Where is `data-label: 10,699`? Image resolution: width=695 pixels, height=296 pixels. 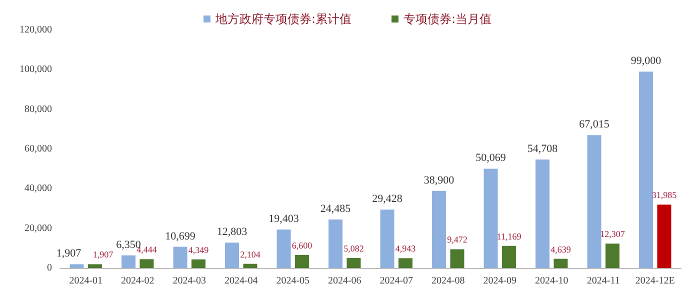 data-label: 10,699 is located at coordinates (180, 236).